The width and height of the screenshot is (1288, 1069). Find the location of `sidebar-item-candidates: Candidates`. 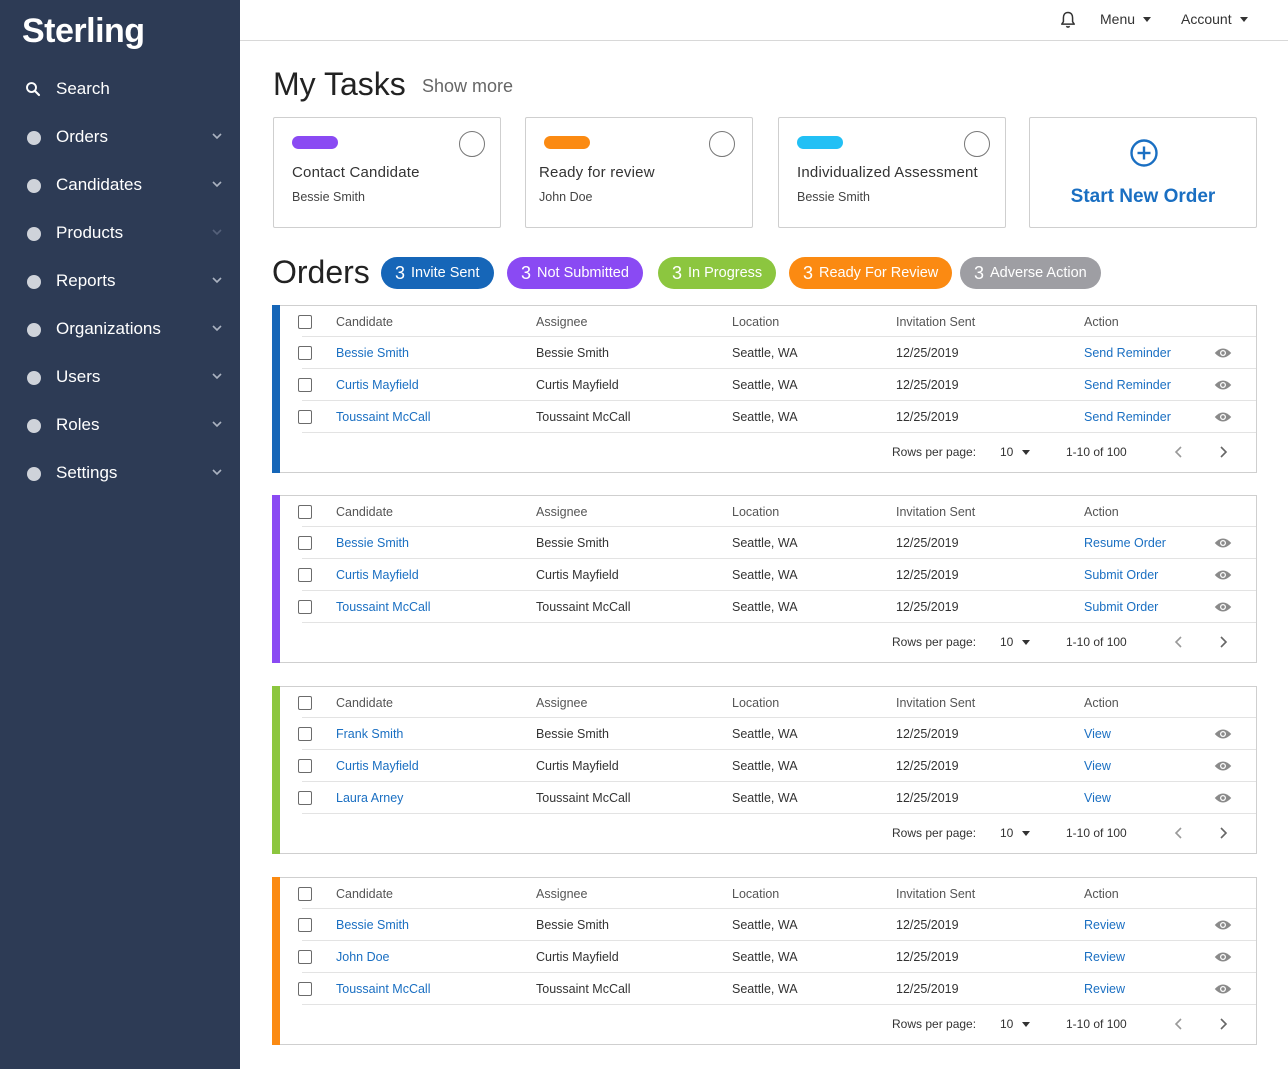

sidebar-item-candidates: Candidates is located at coordinates (120, 185).